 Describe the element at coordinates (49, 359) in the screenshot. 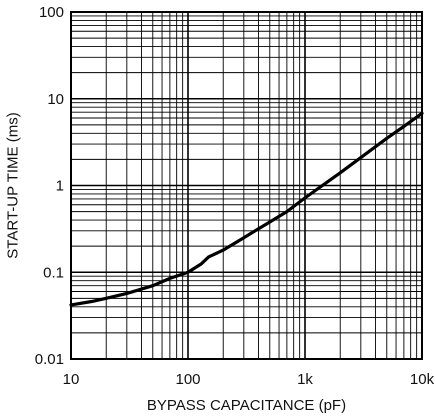

I see `y-tick-label: 0.01` at that location.